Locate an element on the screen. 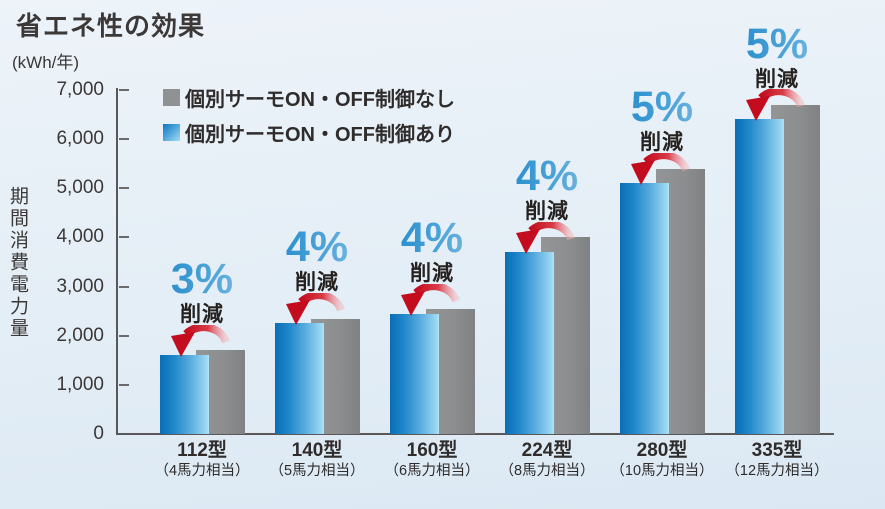 The height and width of the screenshot is (509, 885). y-axis-unit-label: (kWh/年) is located at coordinates (46, 62).